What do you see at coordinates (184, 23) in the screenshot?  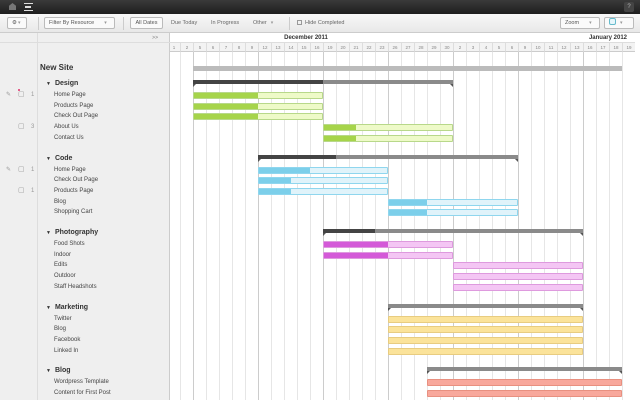 I see `due-today-button: Due Today` at bounding box center [184, 23].